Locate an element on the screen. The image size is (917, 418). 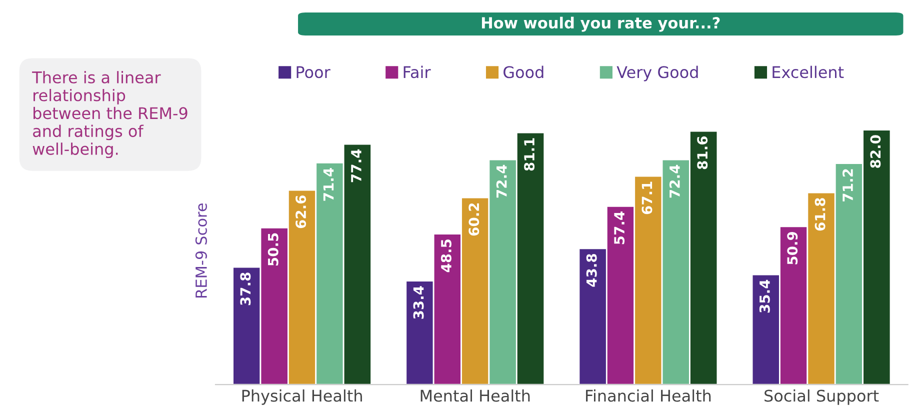
legend-label: Excellent is located at coordinates (808, 72).